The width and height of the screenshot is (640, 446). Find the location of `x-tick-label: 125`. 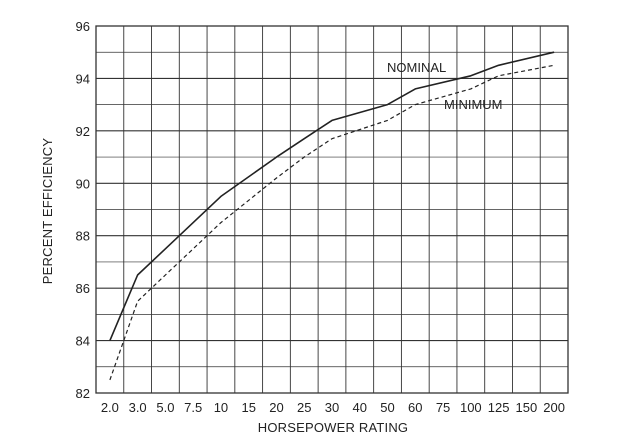

x-tick-label: 125 is located at coordinates (499, 407).